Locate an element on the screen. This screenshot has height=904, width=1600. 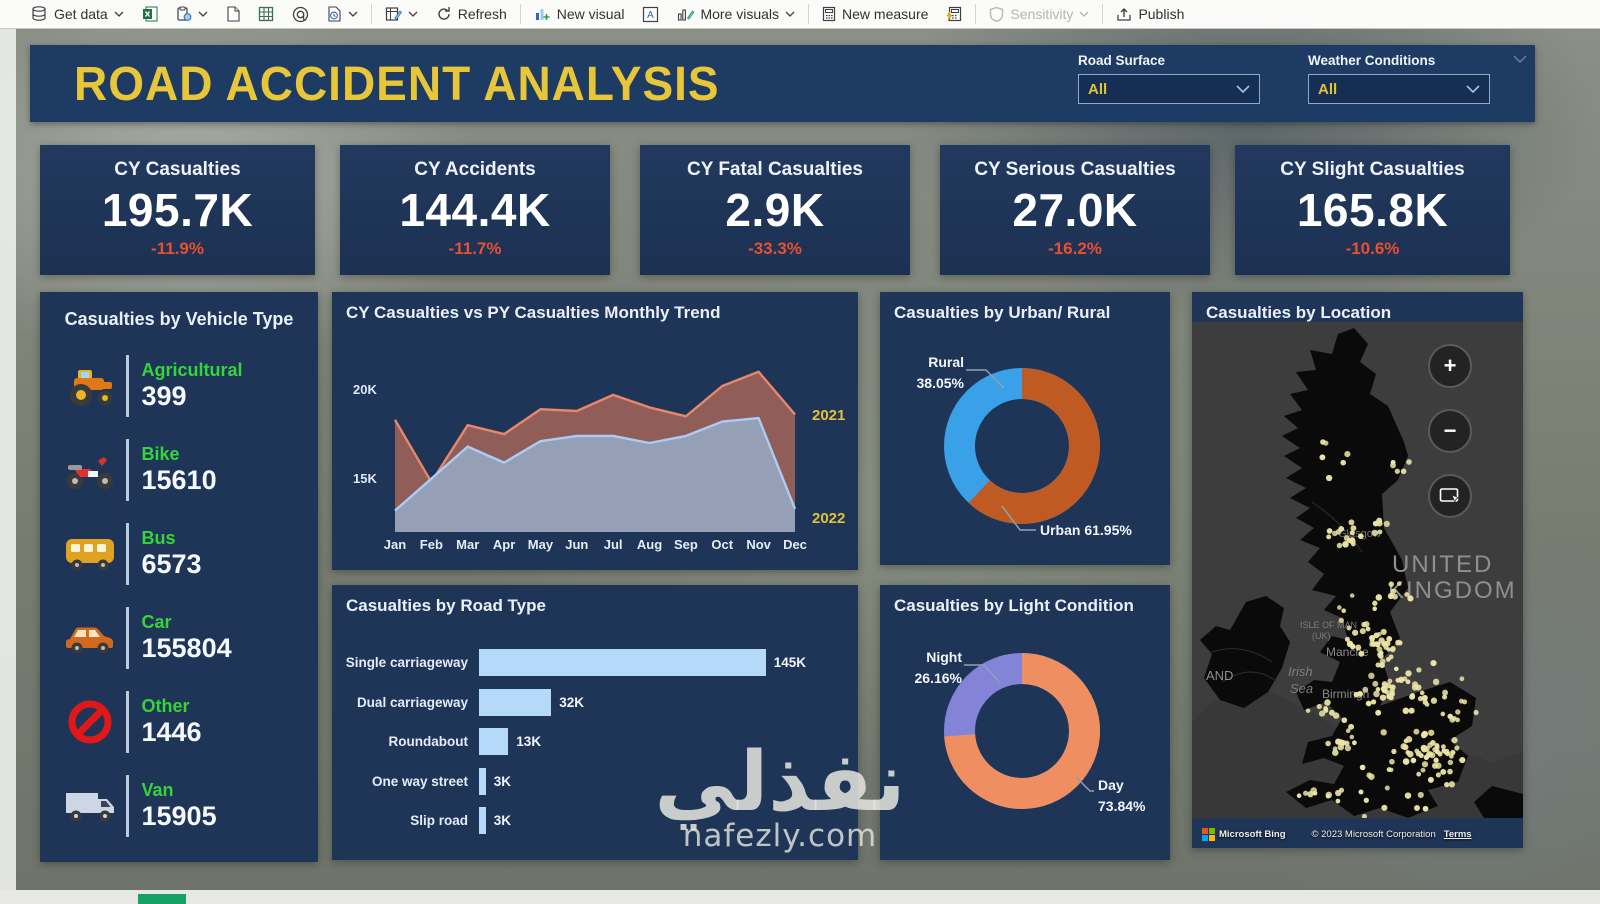
y-tick-label: 15K is located at coordinates (365, 478).